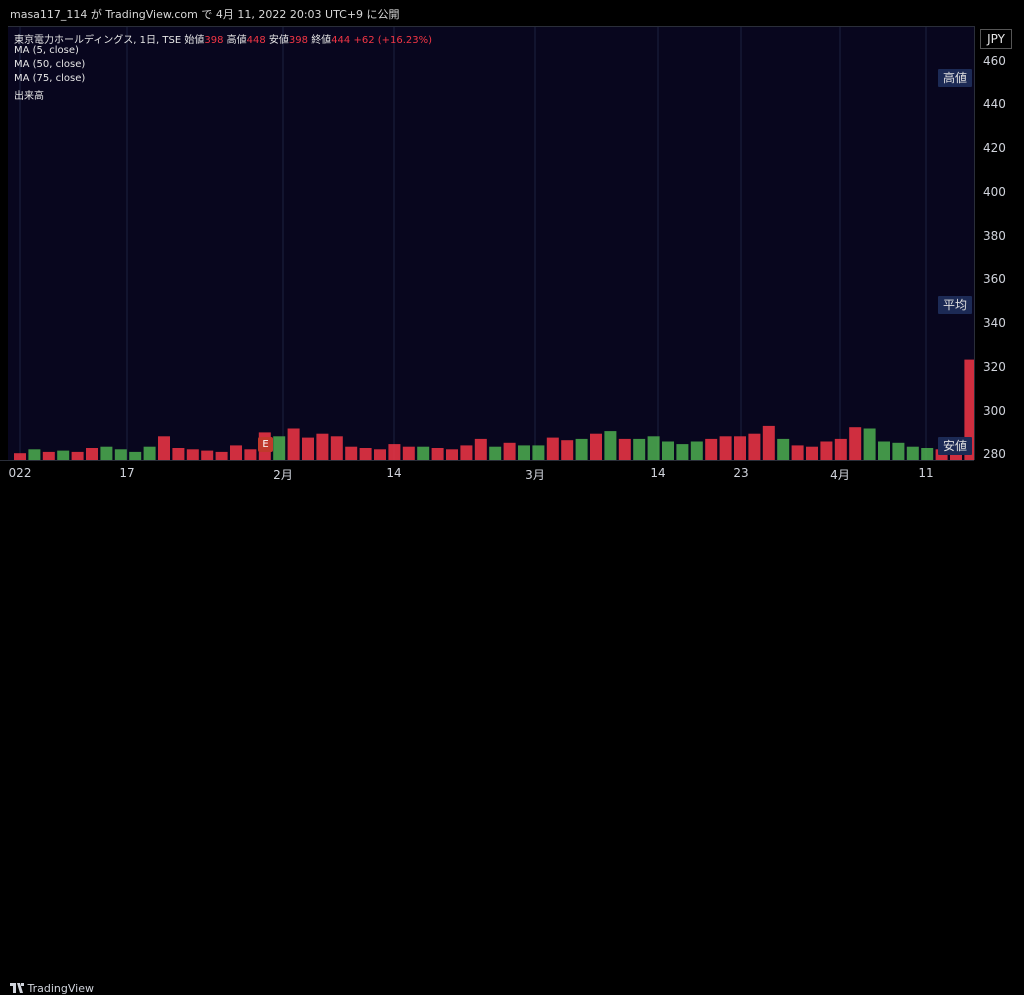 This screenshot has width=1024, height=995. Describe the element at coordinates (283, 475) in the screenshot. I see `x-tick: 2月` at that location.